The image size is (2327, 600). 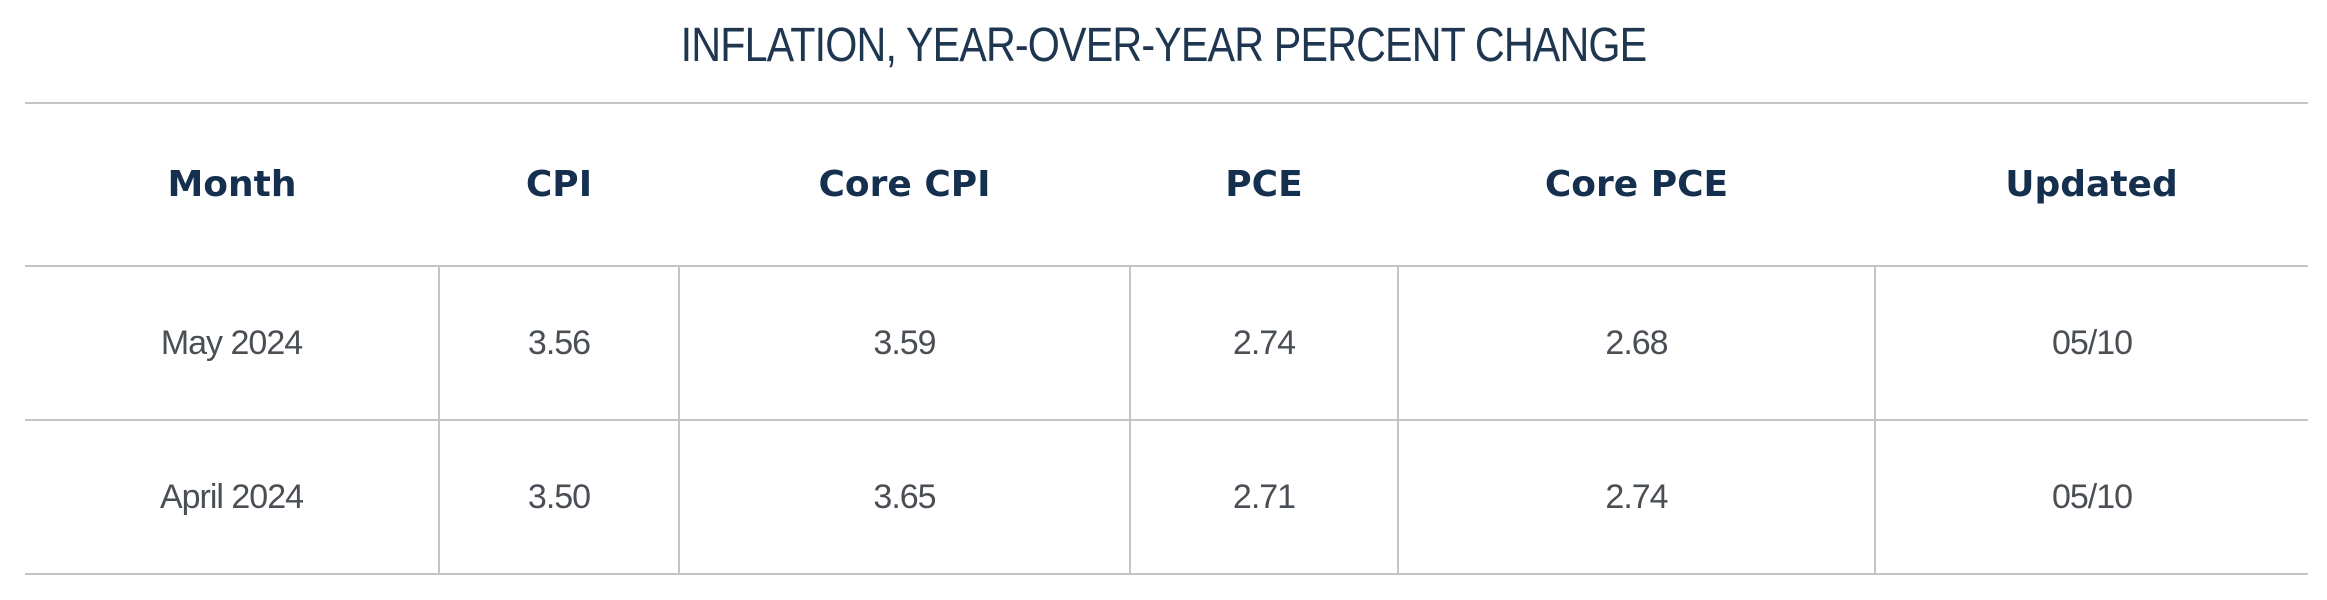 I want to click on column-header-cpi: CPI, so click(x=559, y=185).